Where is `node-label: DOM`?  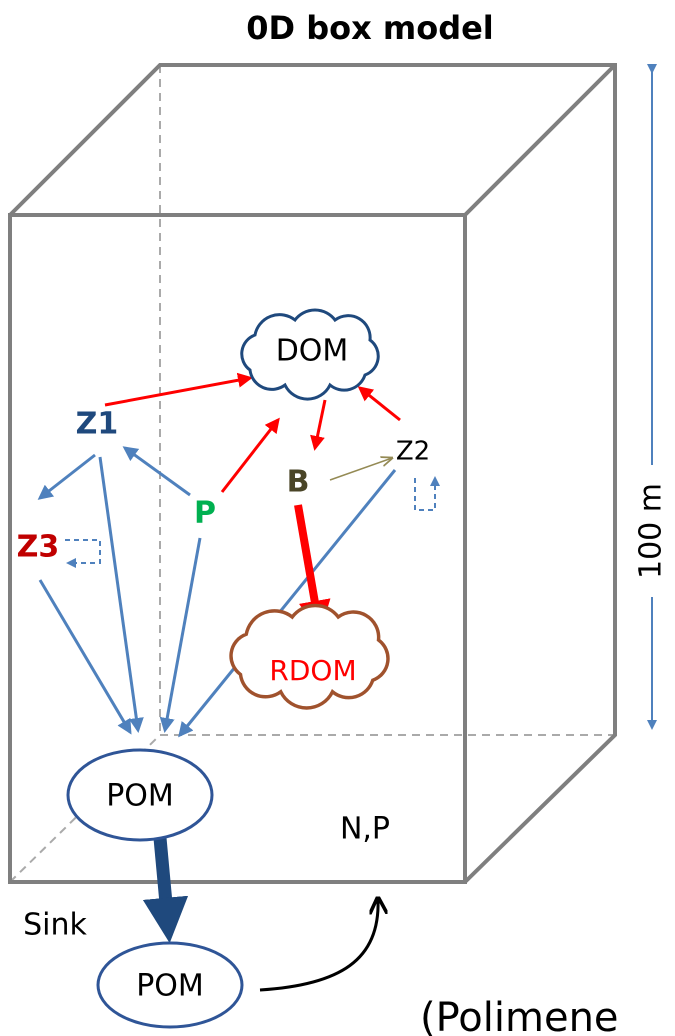 node-label: DOM is located at coordinates (312, 351).